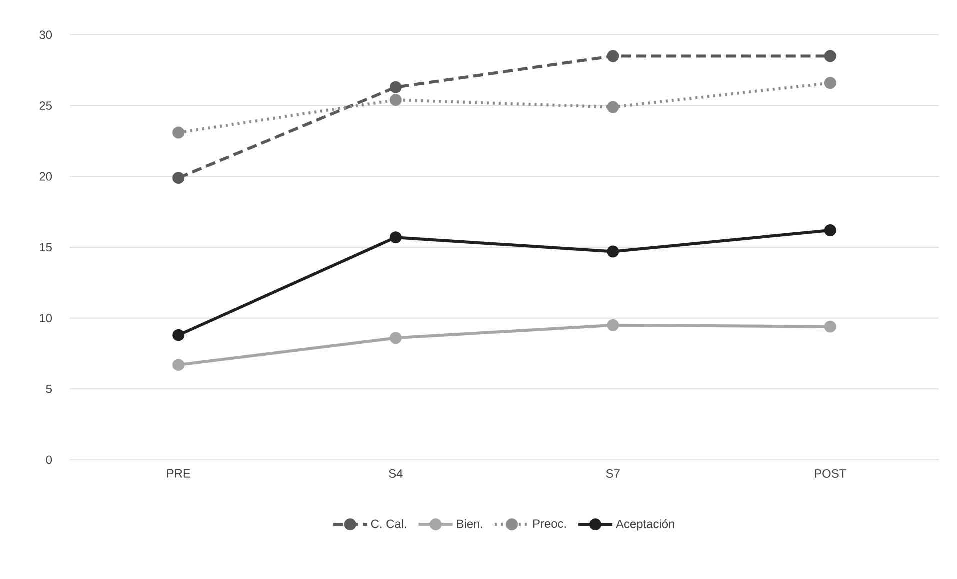 The image size is (957, 579). What do you see at coordinates (46, 35) in the screenshot?
I see `y-tick-label: 30` at bounding box center [46, 35].